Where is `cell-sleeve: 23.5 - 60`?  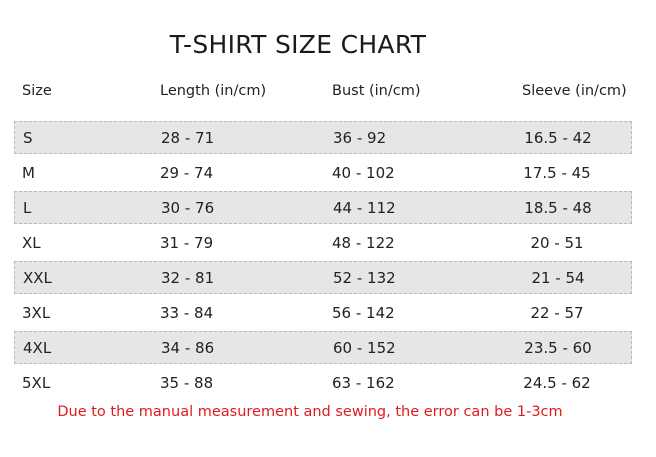 cell-sleeve: 23.5 - 60 is located at coordinates (558, 347).